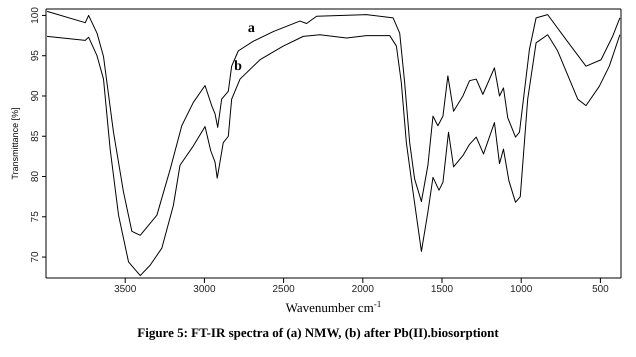 The height and width of the screenshot is (357, 636). Describe the element at coordinates (251, 28) in the screenshot. I see `series-label: a` at that location.